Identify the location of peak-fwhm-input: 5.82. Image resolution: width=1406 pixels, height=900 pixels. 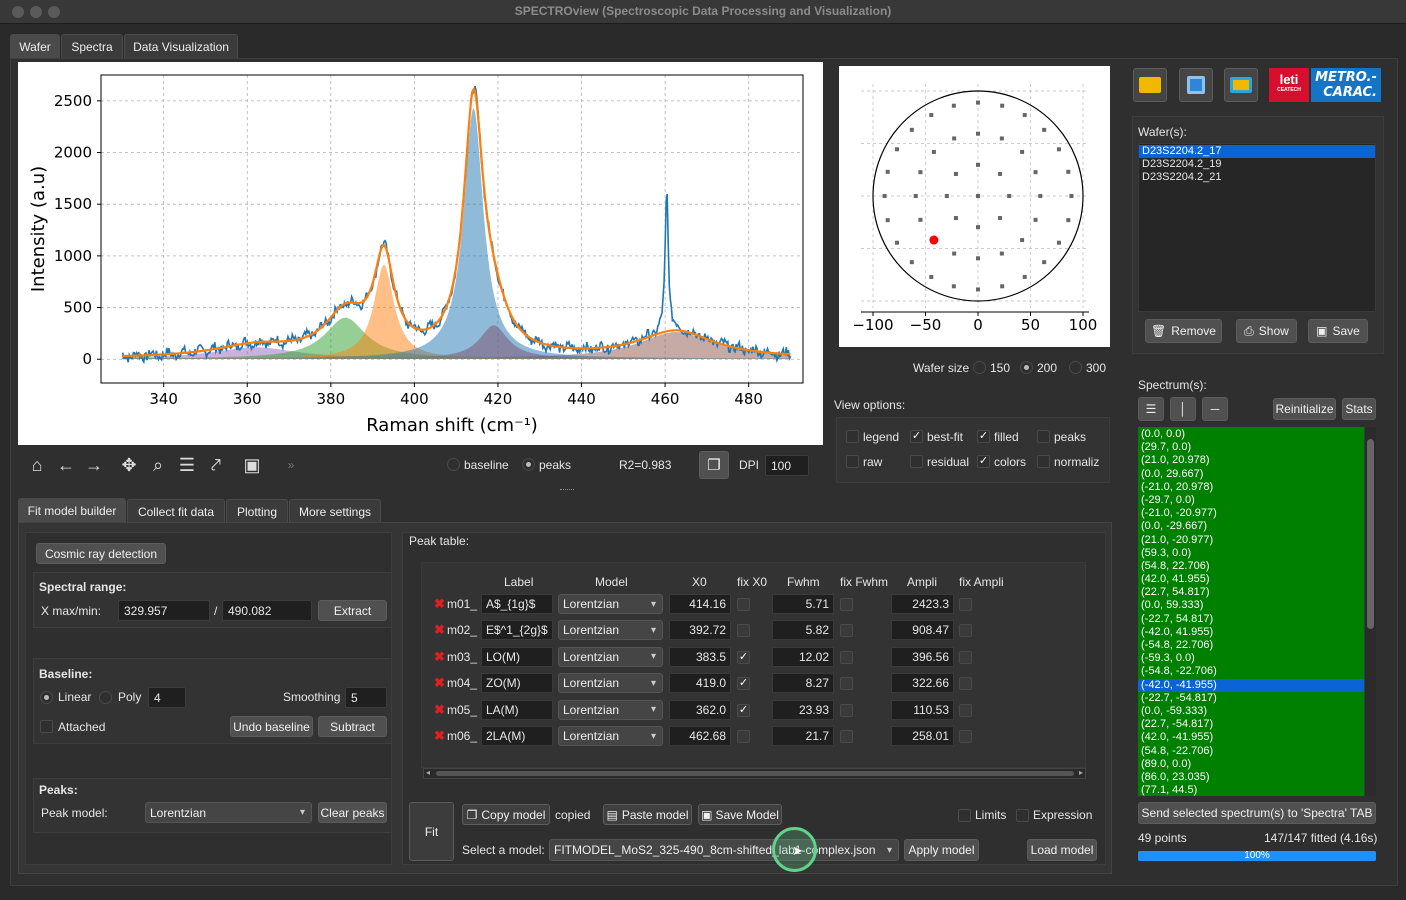
(803, 630).